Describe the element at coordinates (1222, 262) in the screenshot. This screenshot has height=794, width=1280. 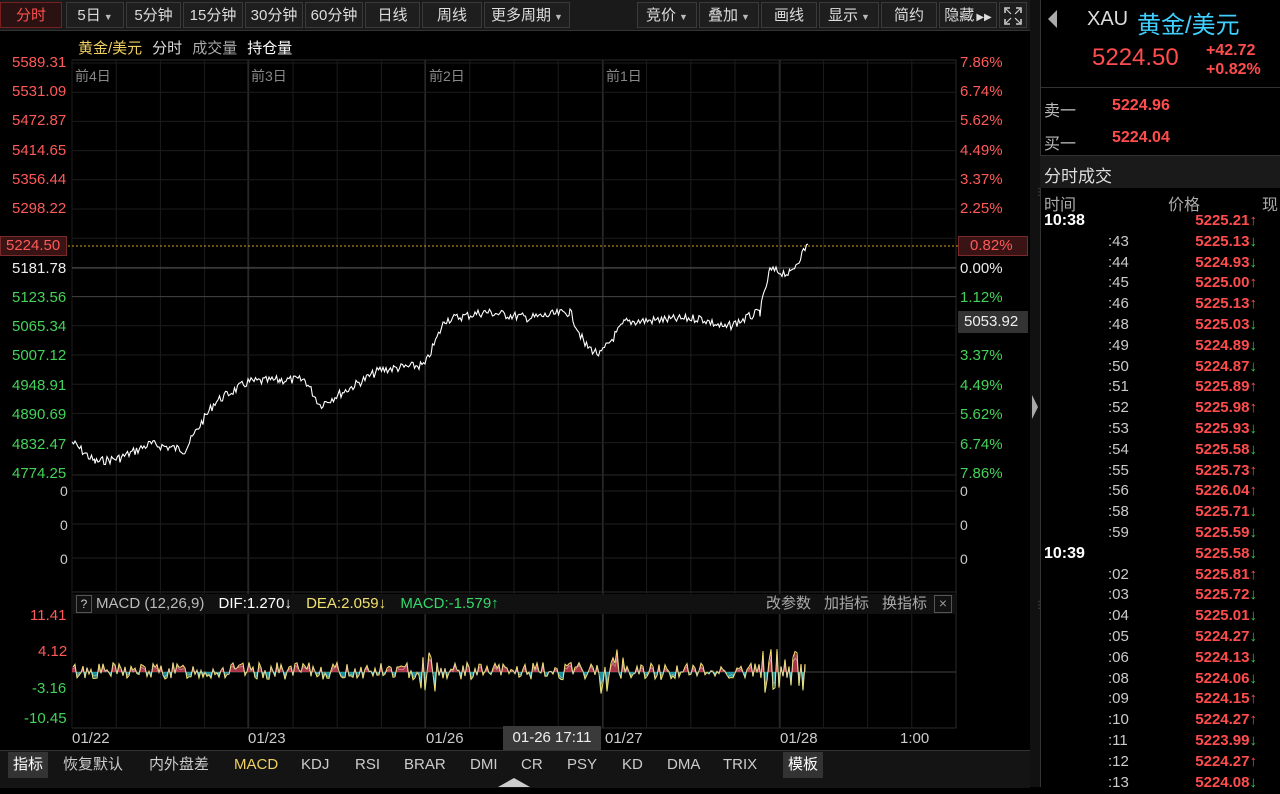
I see `trade-price-value: 5224.93` at that location.